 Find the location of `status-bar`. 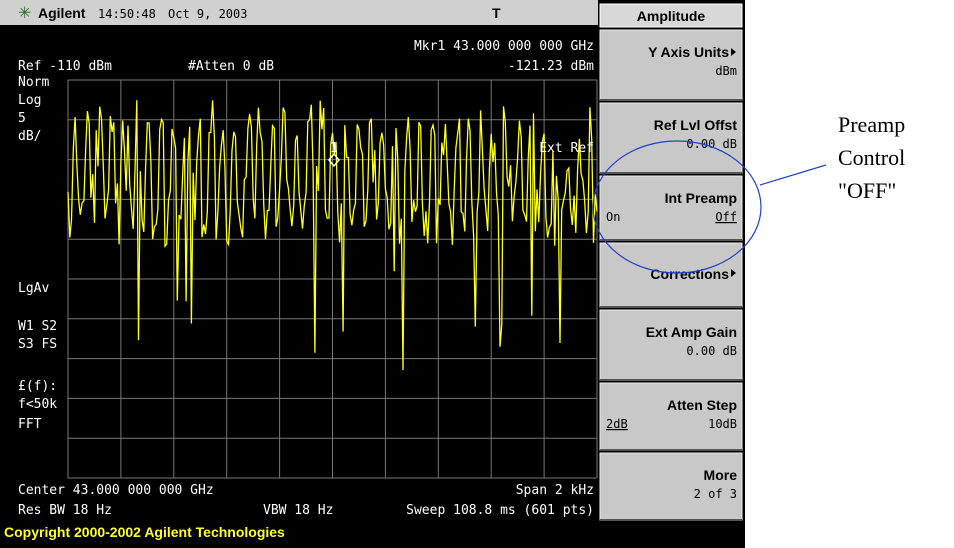

status-bar is located at coordinates (299, 12).